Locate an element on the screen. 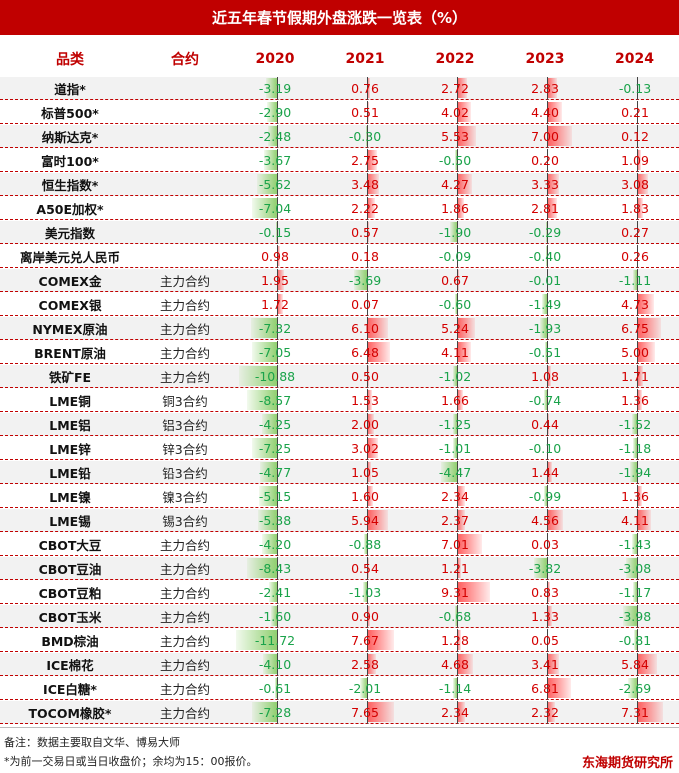  row-category-name: 美元指数 is located at coordinates (70, 232).